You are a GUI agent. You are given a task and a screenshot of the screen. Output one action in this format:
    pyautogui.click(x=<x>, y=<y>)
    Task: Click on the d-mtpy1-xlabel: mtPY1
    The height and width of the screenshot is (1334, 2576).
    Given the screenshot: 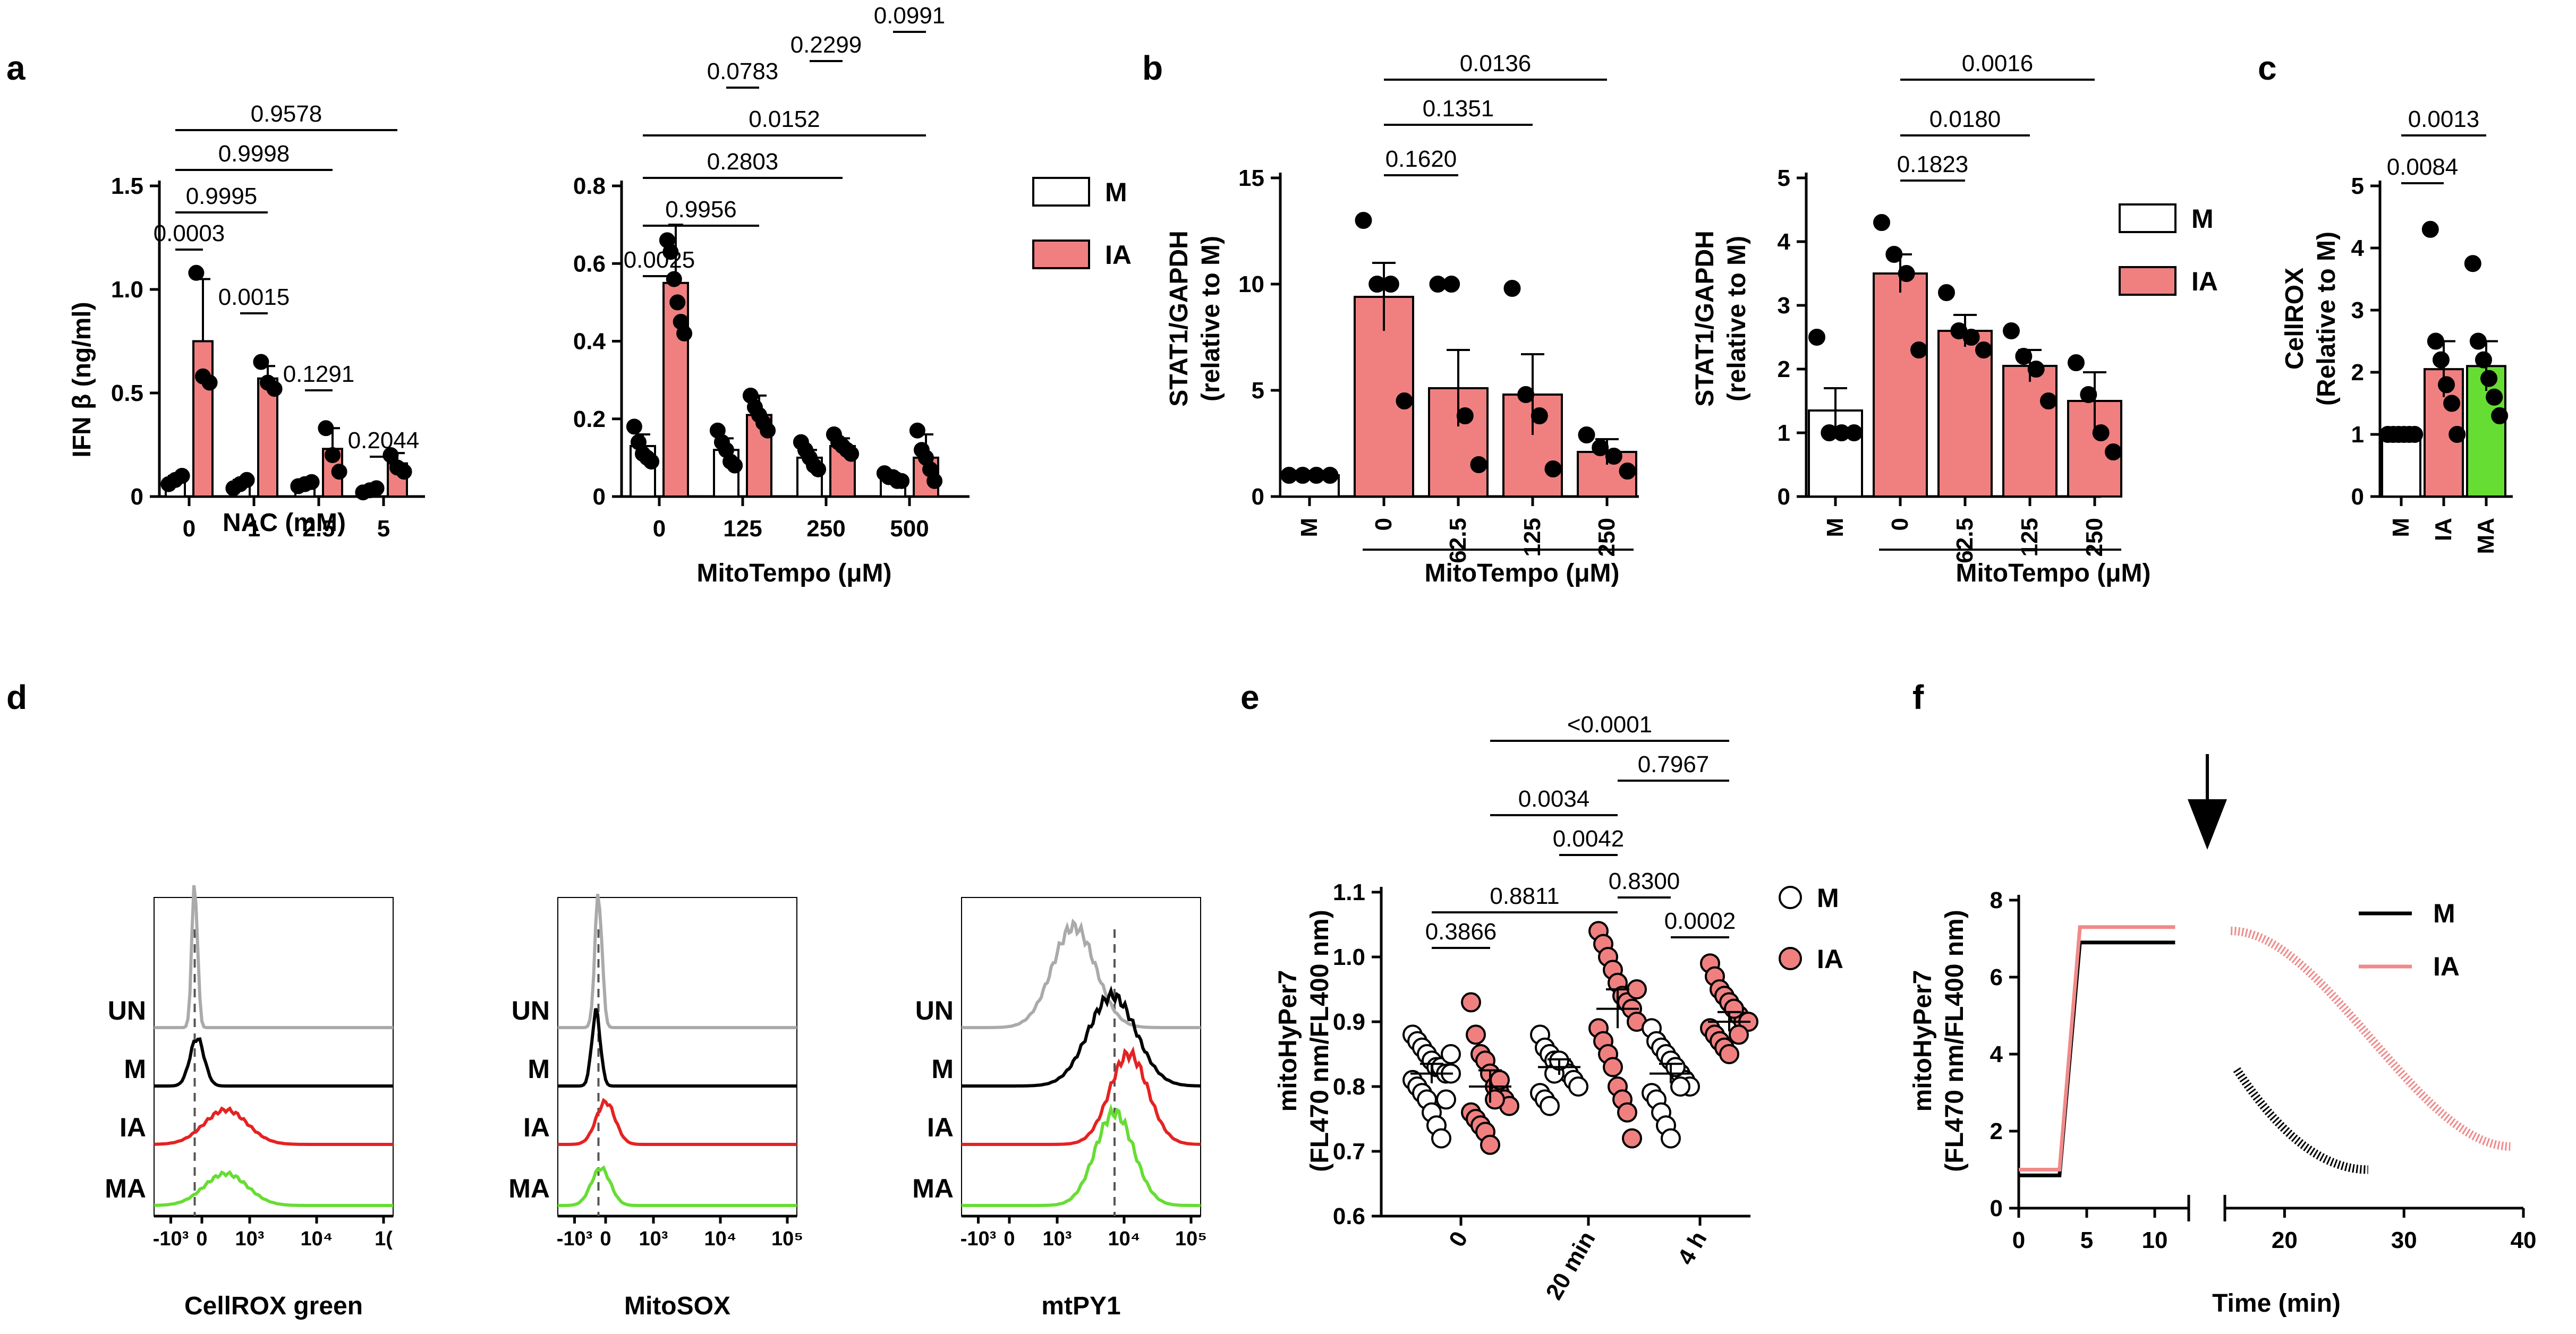 What is the action you would take?
    pyautogui.click(x=1080, y=1306)
    